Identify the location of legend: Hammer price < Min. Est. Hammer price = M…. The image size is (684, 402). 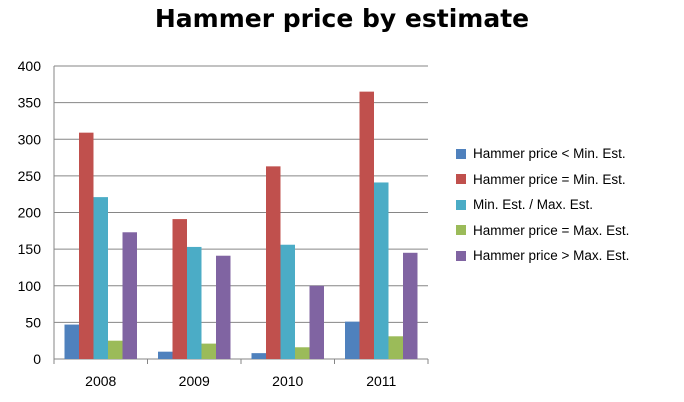
(569, 205).